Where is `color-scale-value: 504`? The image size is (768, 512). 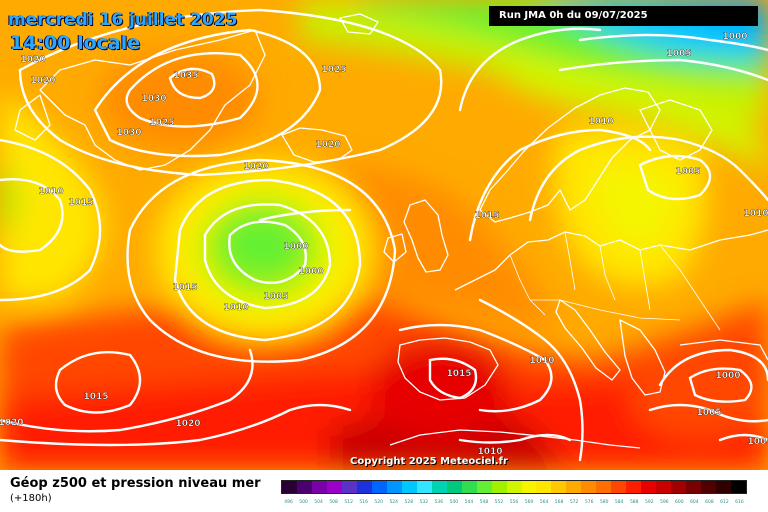 color-scale-value: 504 is located at coordinates (318, 502).